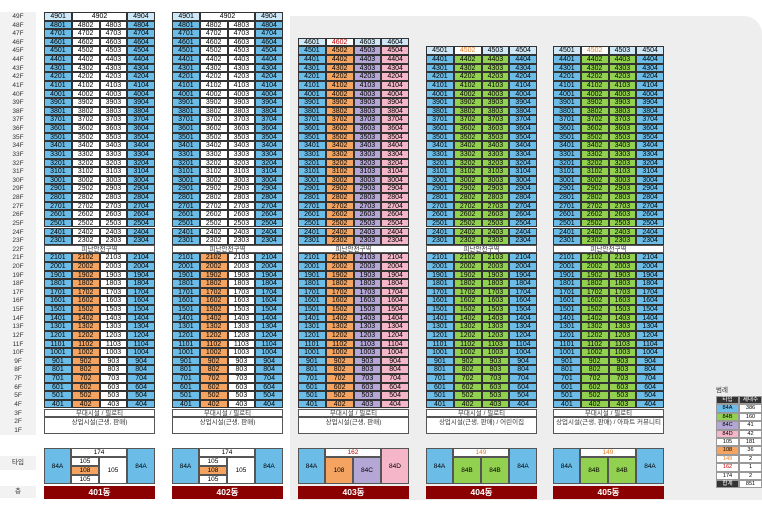 The width and height of the screenshot is (762, 507). I want to click on unit-cell: 802, so click(213, 369).